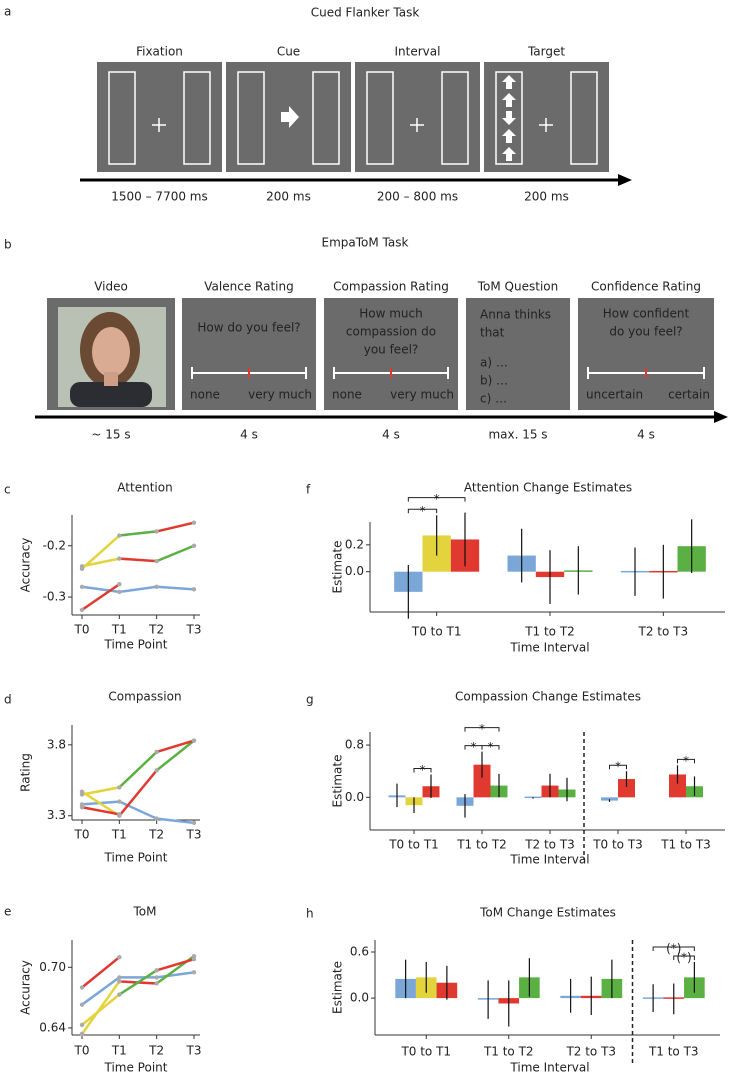 Image resolution: width=731 pixels, height=1076 pixels. What do you see at coordinates (549, 860) in the screenshot?
I see `x-axis-label: Time Interval` at bounding box center [549, 860].